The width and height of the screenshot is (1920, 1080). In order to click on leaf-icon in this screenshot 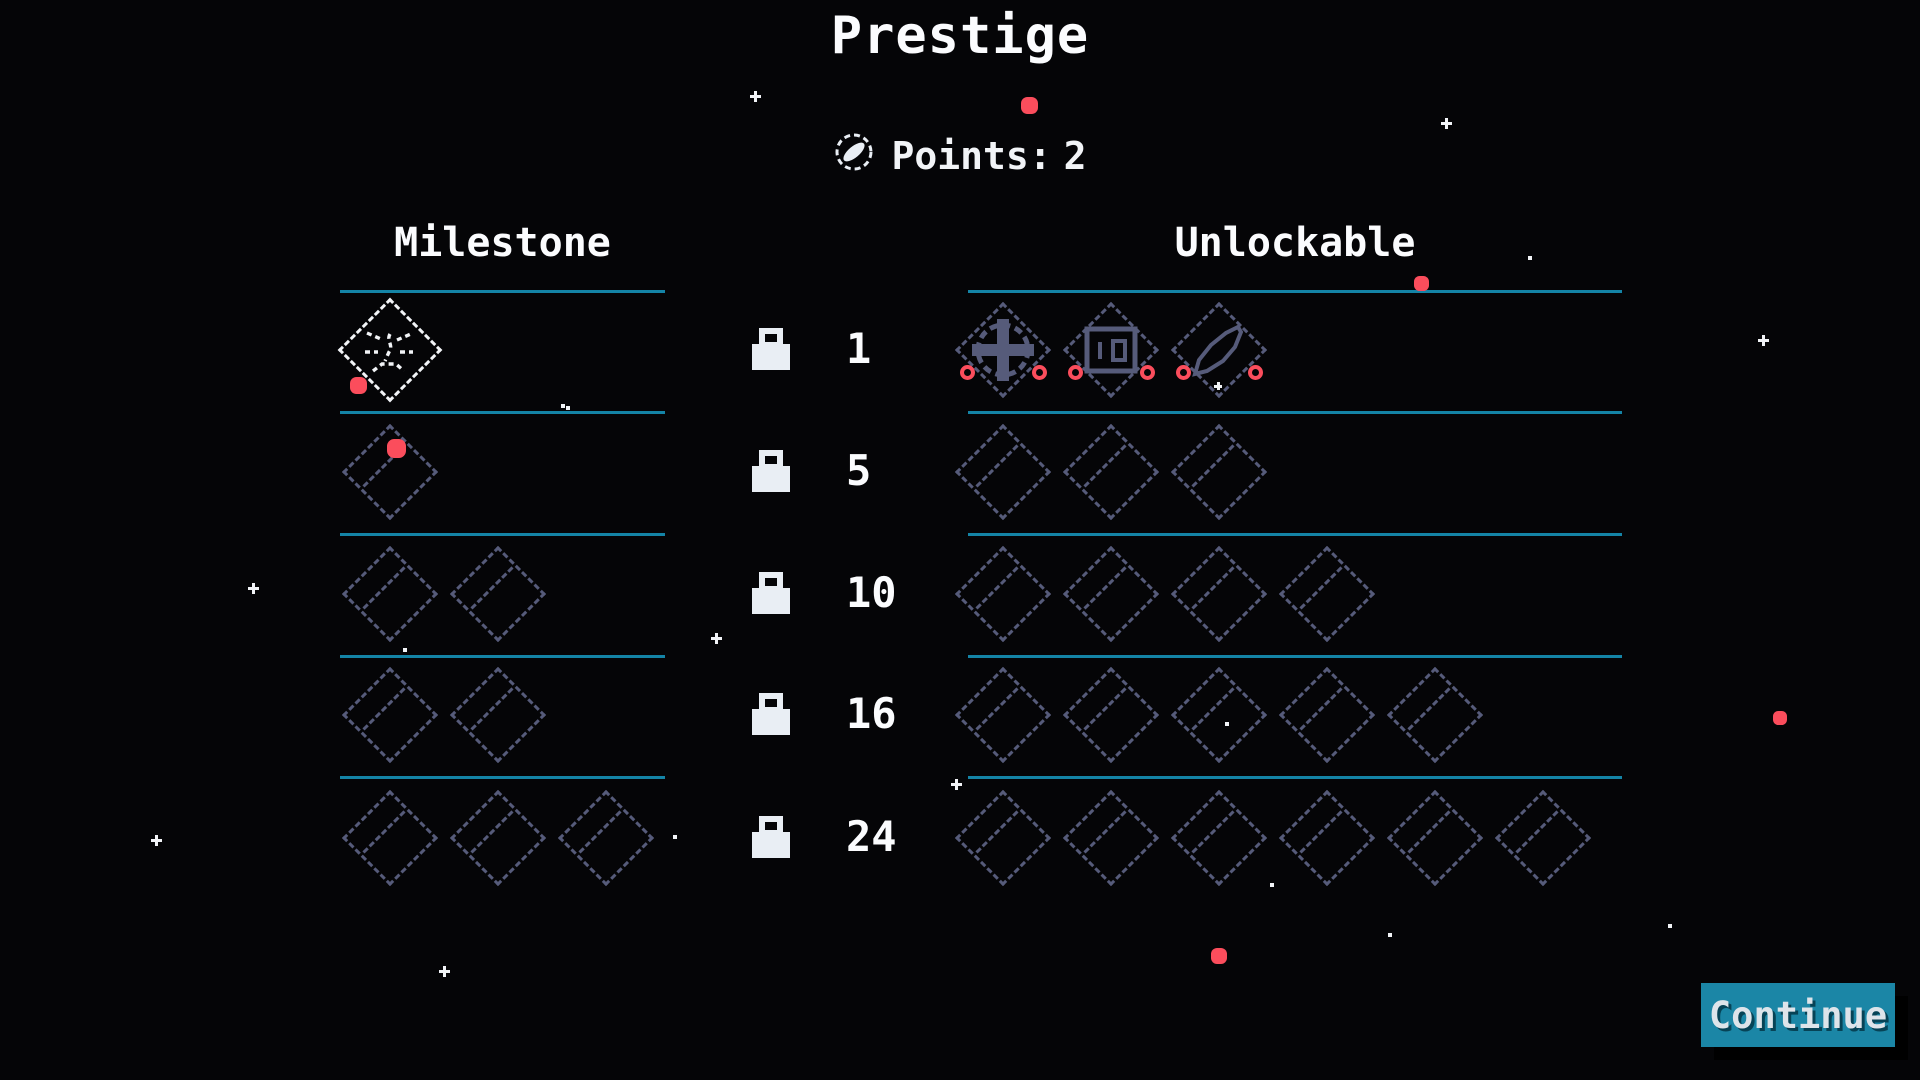, I will do `click(1219, 350)`.